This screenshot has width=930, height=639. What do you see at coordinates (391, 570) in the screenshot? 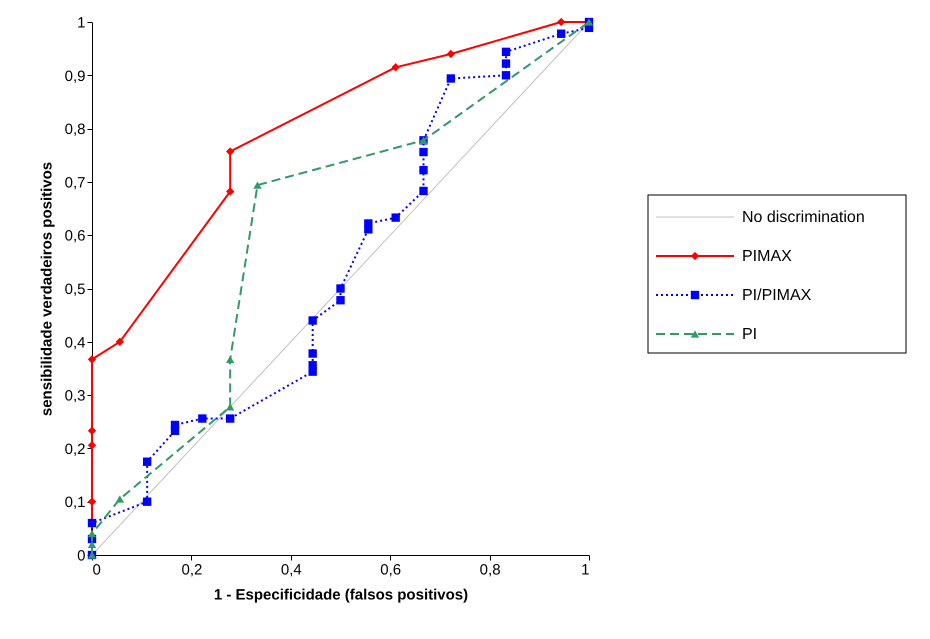
I see `x-tick-label: 0,6` at bounding box center [391, 570].